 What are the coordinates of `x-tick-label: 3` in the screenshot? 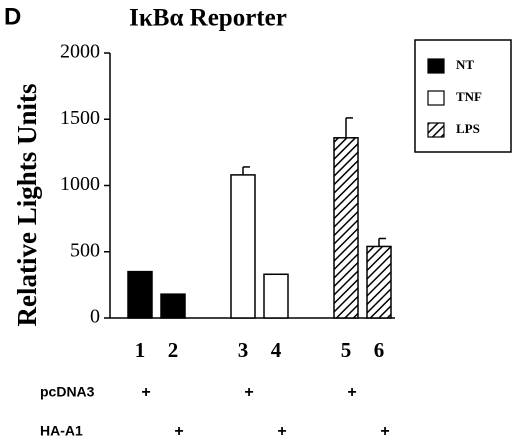 It's located at (243, 350).